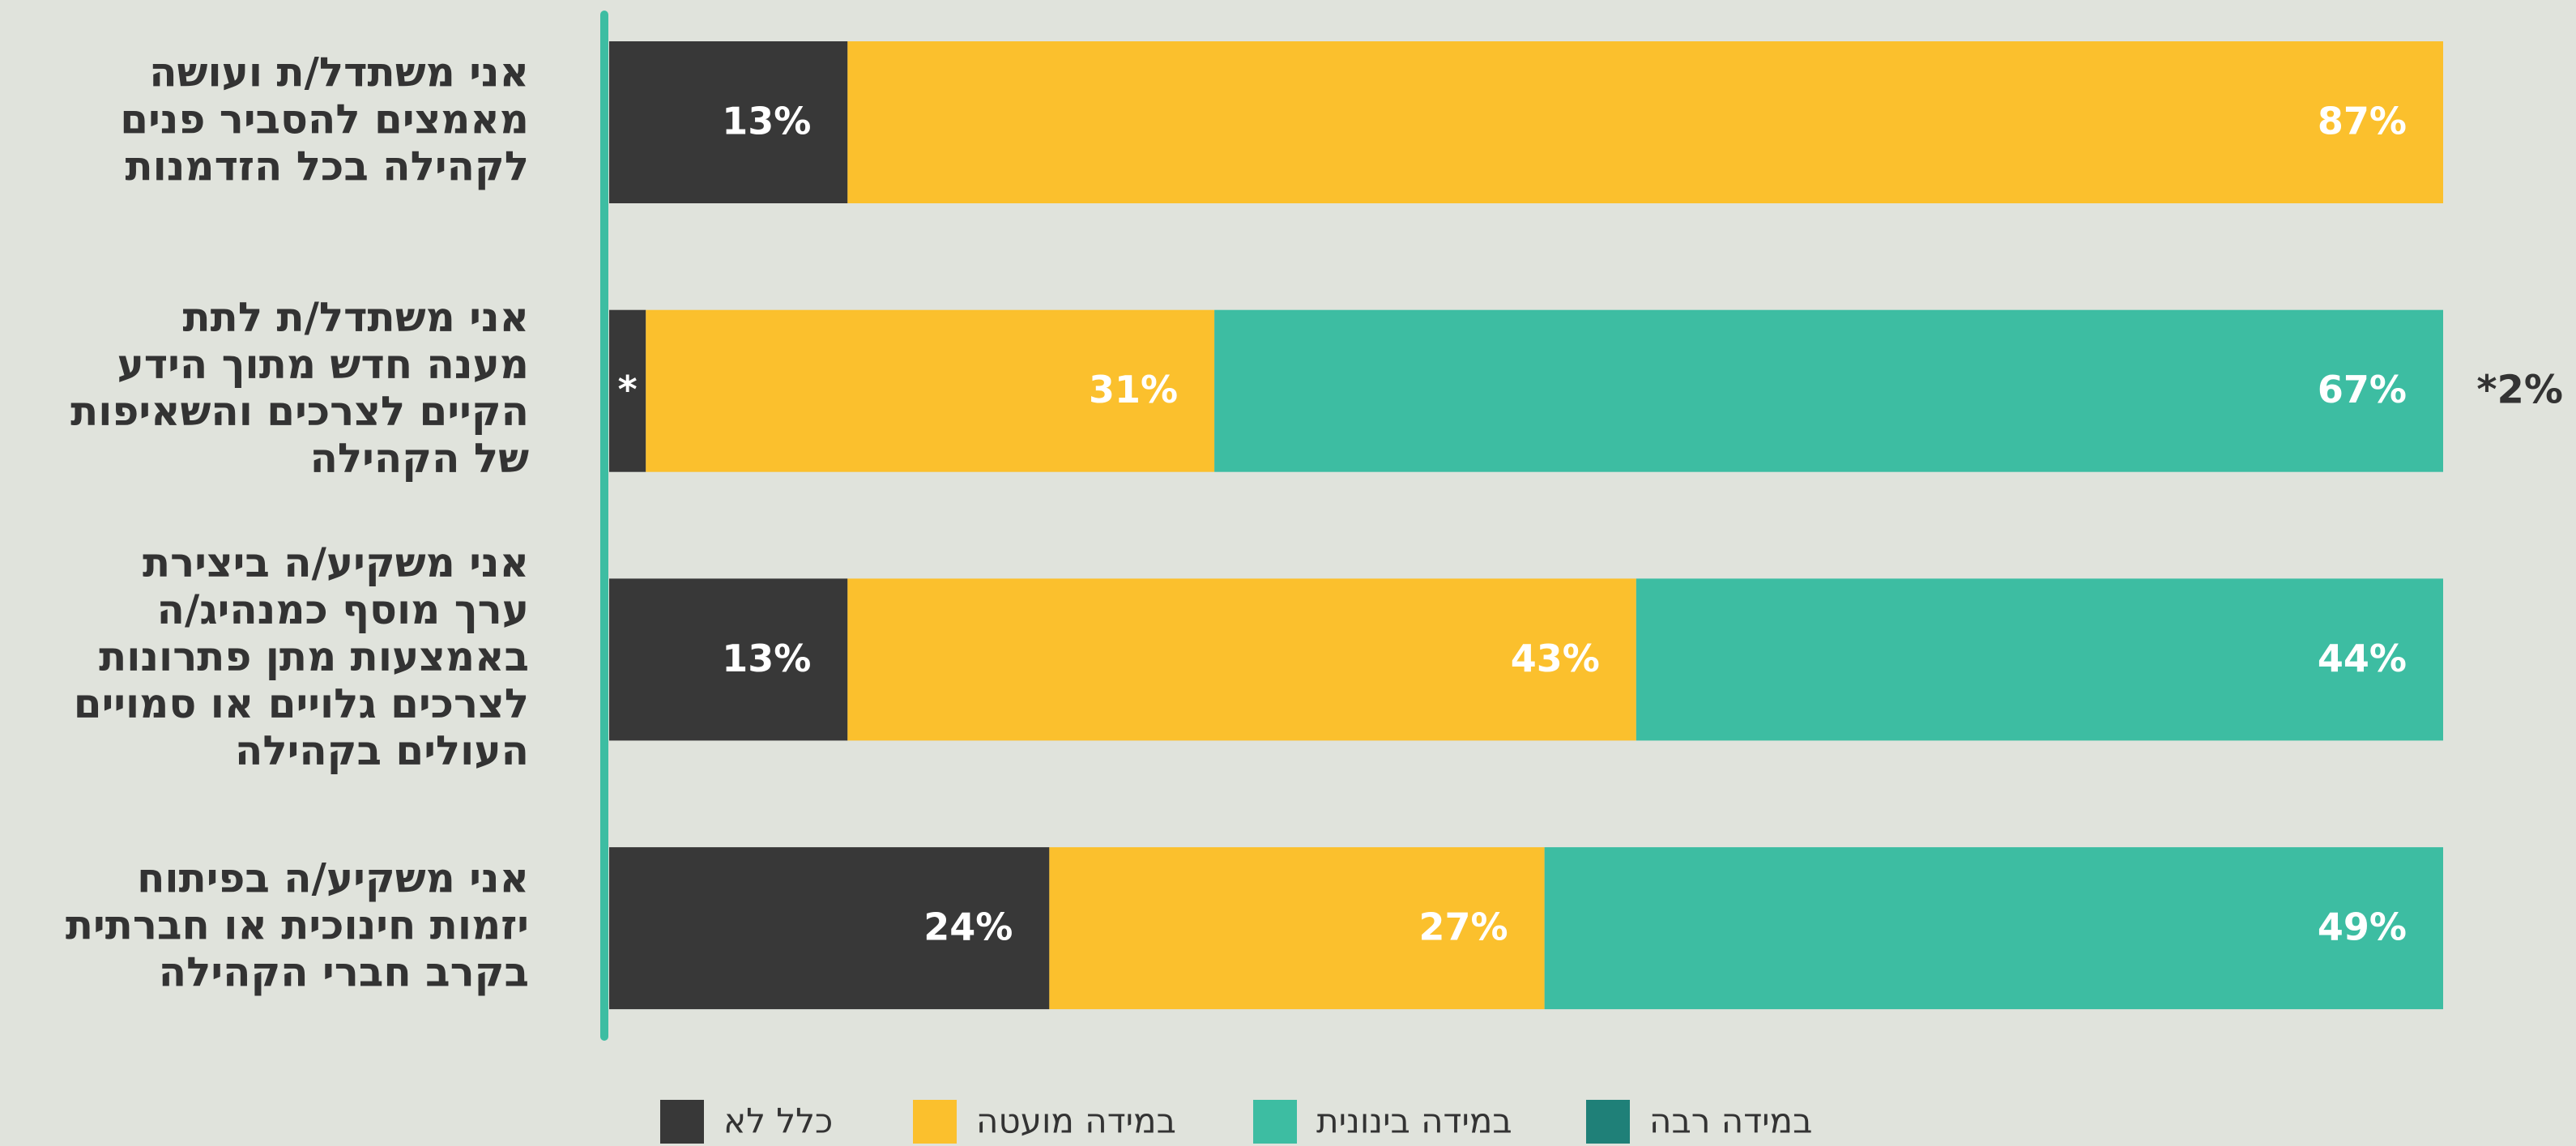  What do you see at coordinates (778, 1121) in the screenshot?
I see `legend-label: כלל לא` at bounding box center [778, 1121].